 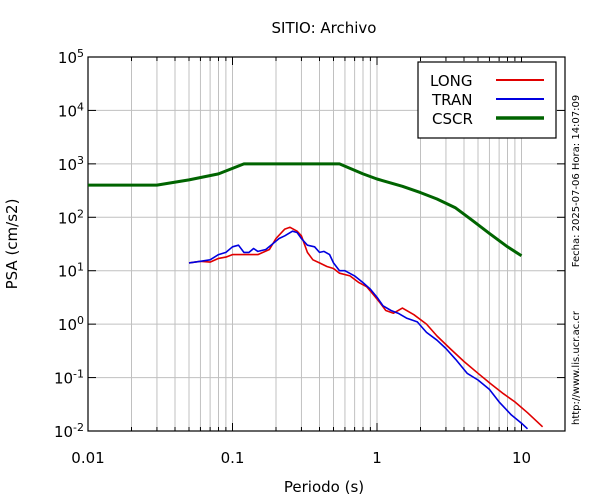 What do you see at coordinates (69, 431) in the screenshot?
I see `y-tick-label: 10⁻²` at bounding box center [69, 431].